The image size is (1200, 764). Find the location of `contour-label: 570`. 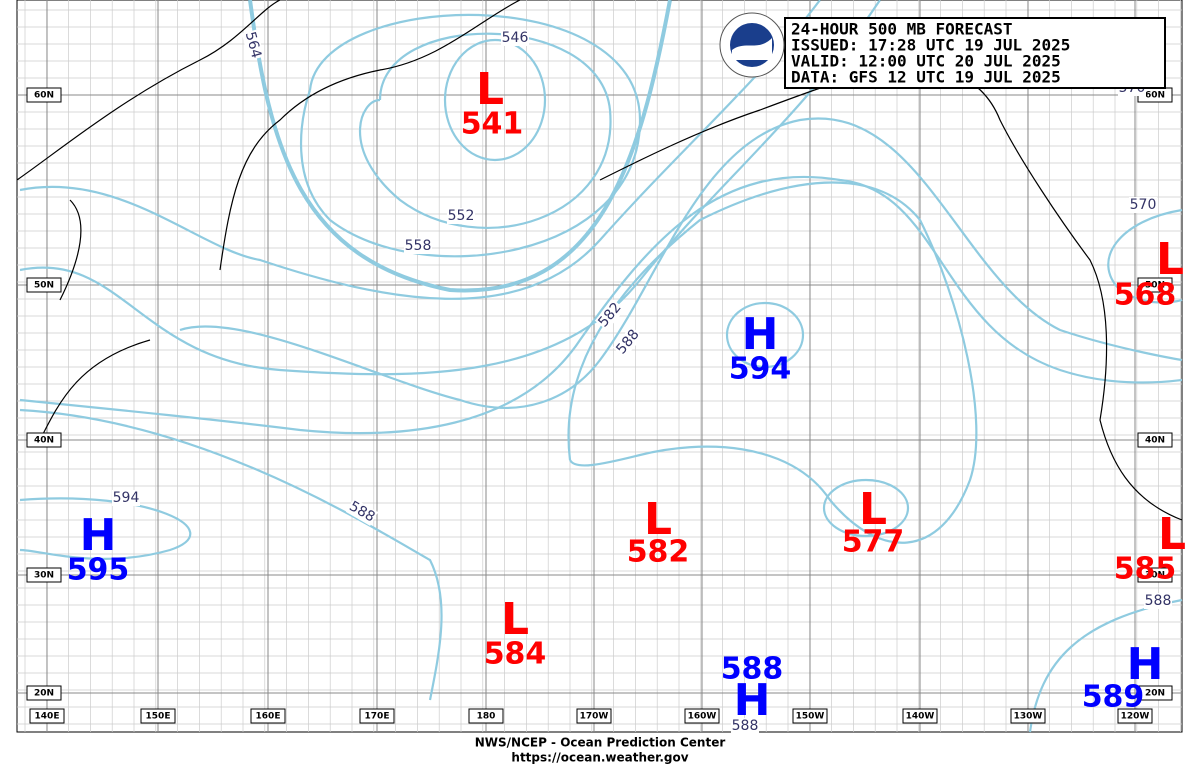

contour-label: 570 is located at coordinates (1143, 205).